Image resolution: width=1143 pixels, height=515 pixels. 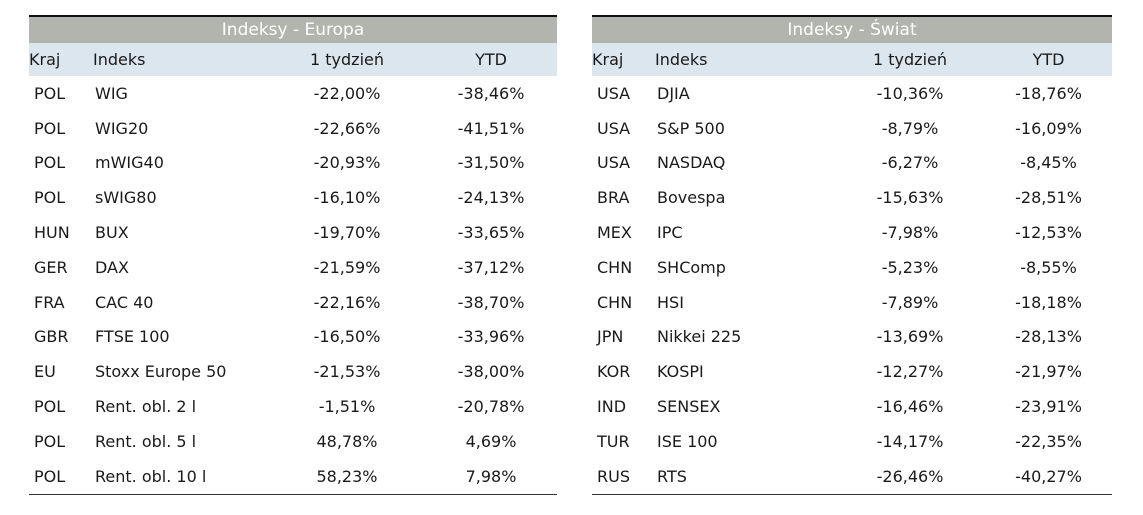 What do you see at coordinates (112, 233) in the screenshot?
I see `index-cell: BUX` at bounding box center [112, 233].